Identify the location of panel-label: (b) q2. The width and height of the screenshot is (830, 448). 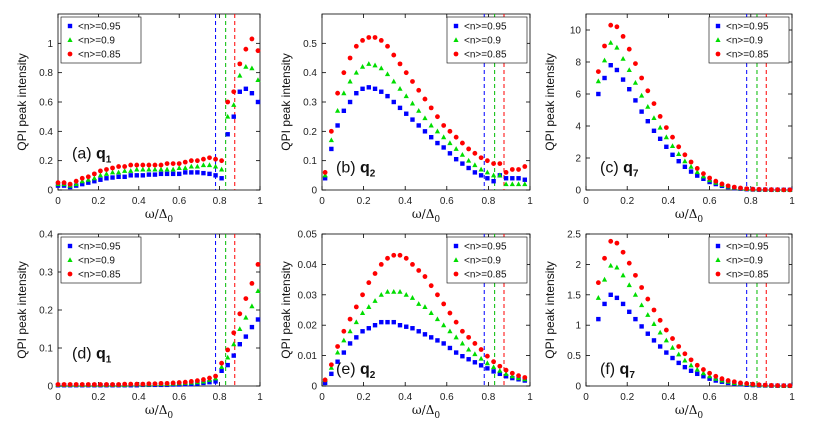
(356, 169).